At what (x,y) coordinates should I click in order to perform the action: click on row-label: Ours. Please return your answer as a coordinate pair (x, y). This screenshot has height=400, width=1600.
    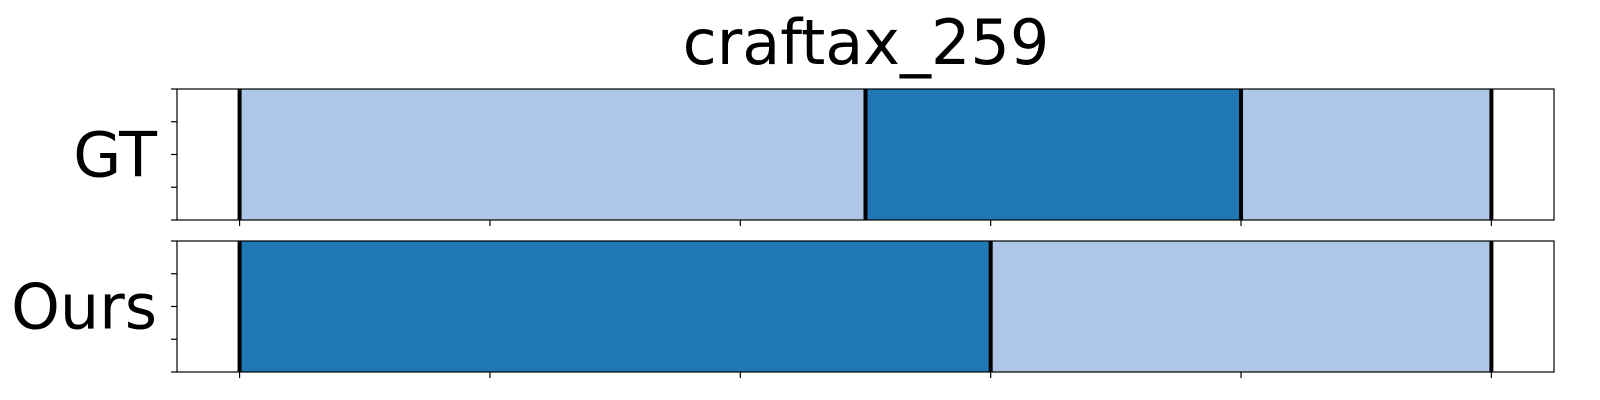
    Looking at the image, I should click on (84, 307).